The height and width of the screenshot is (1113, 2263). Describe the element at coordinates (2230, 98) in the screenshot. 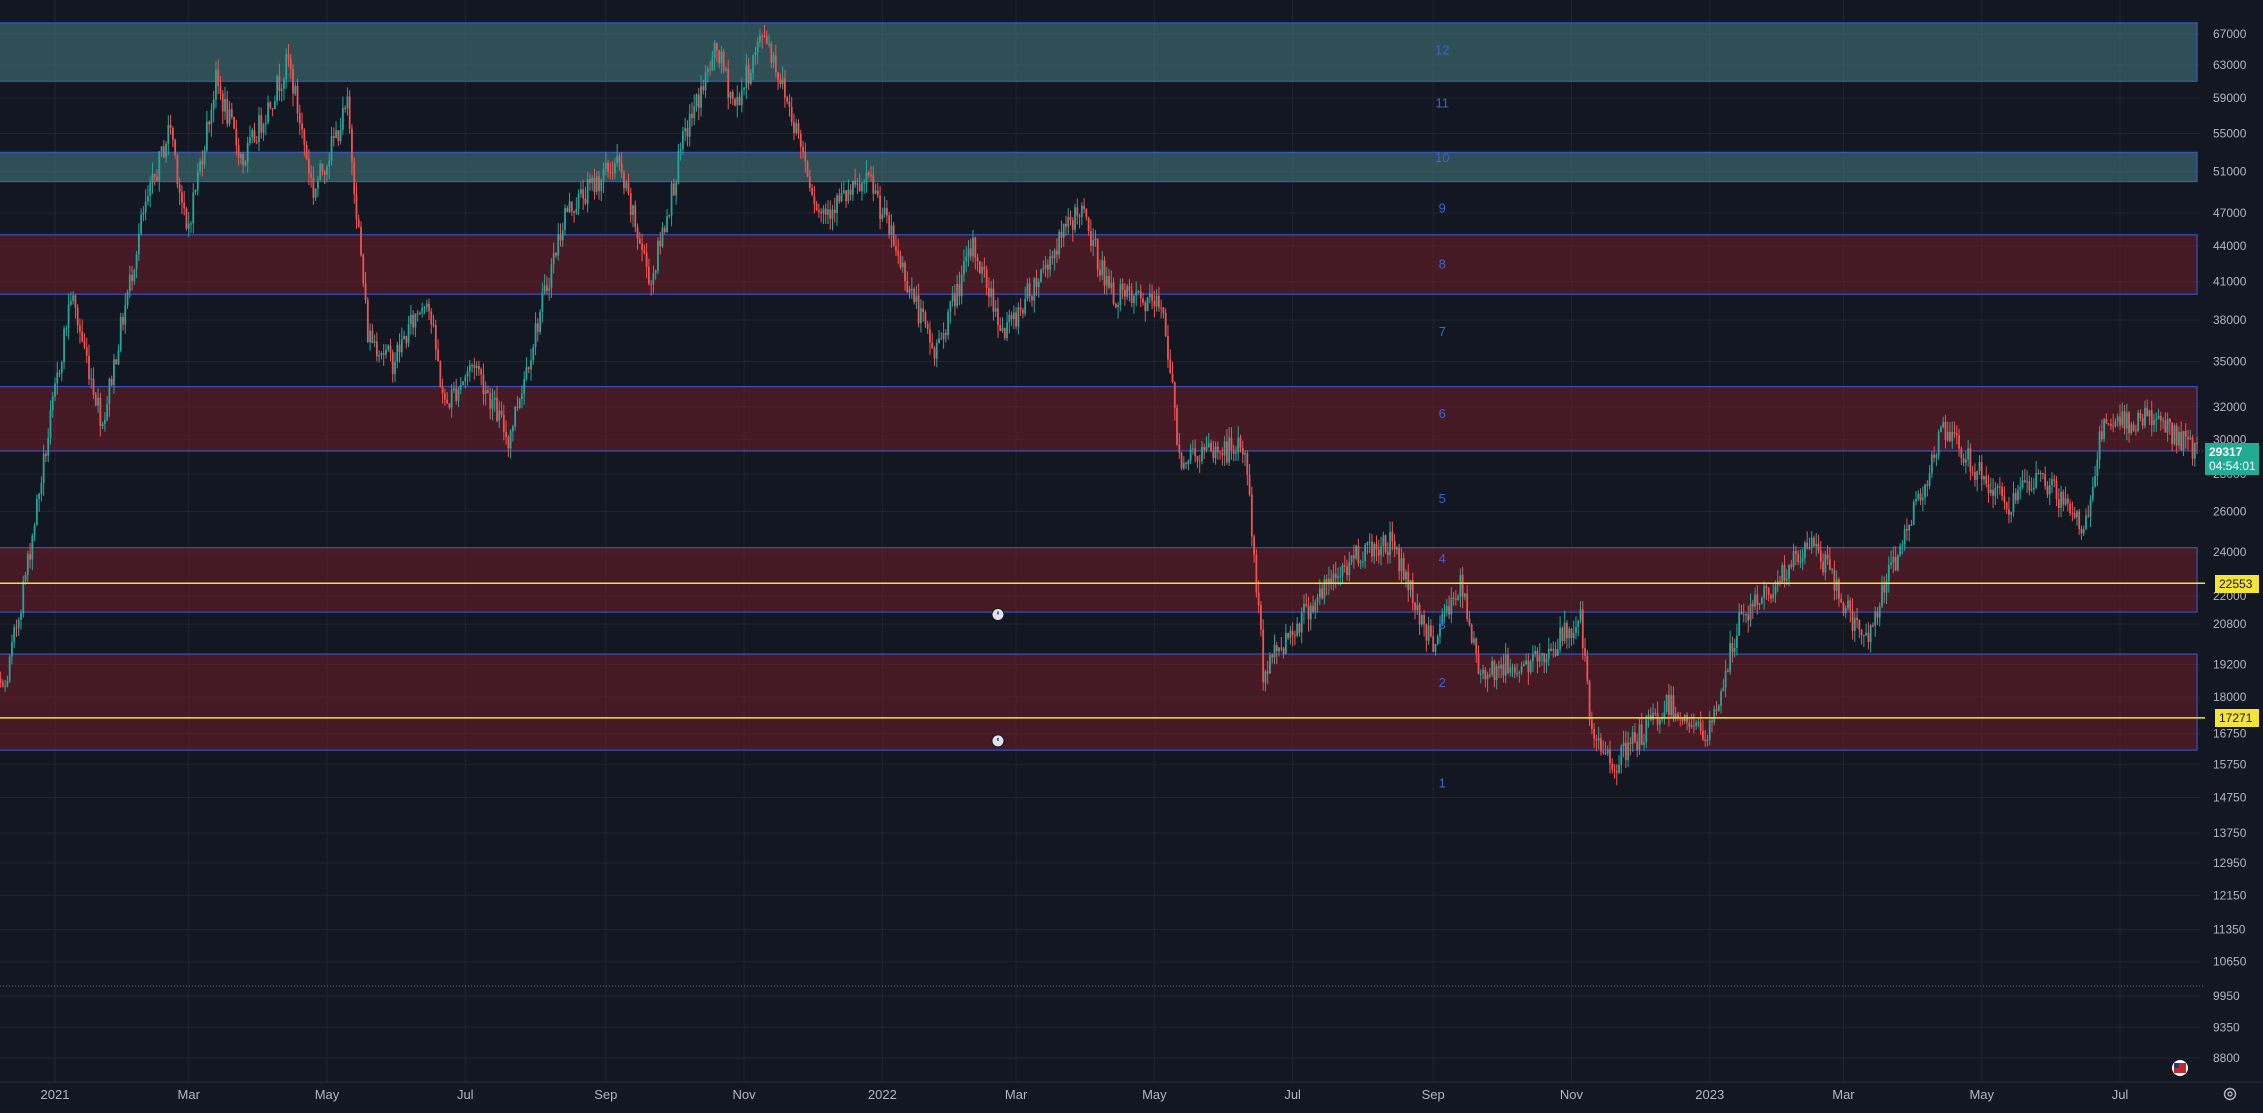

I see `price-tick-label: 59000` at that location.